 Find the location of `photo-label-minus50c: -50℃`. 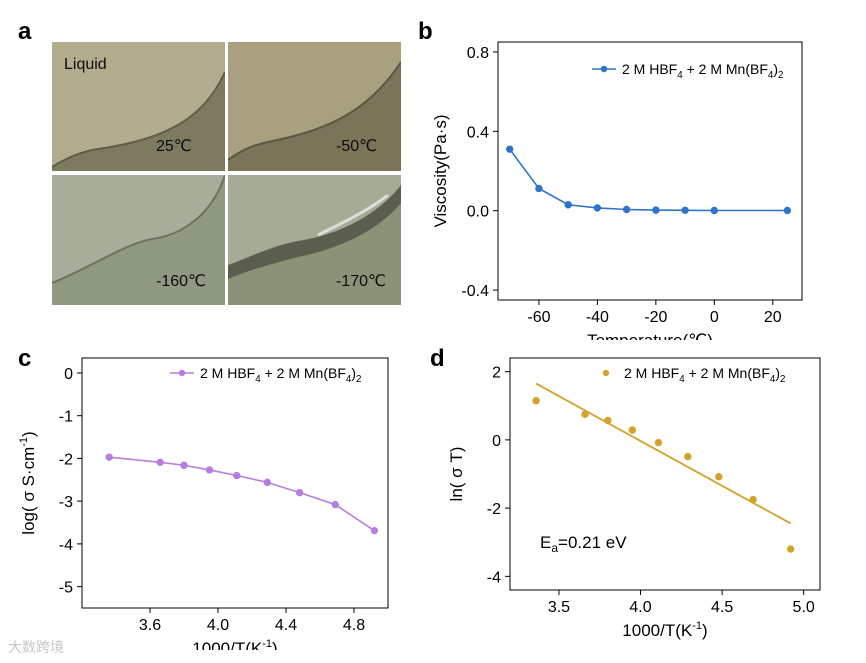

photo-label-minus50c: -50℃ is located at coordinates (357, 146).